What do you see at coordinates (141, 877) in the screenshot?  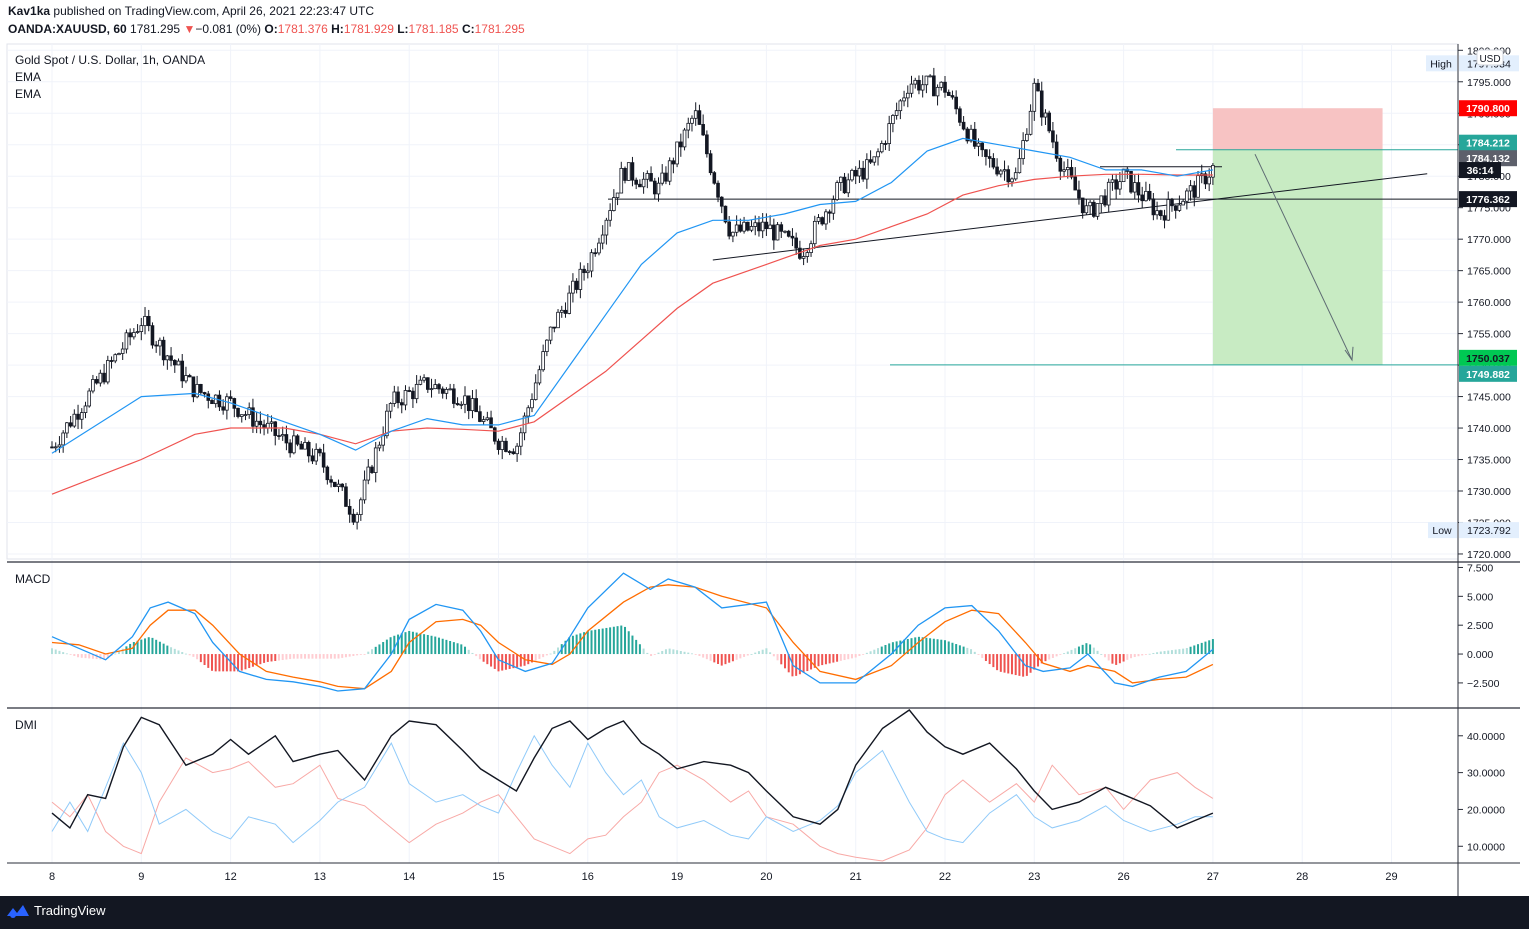 I see `time-tick-label: 9` at bounding box center [141, 877].